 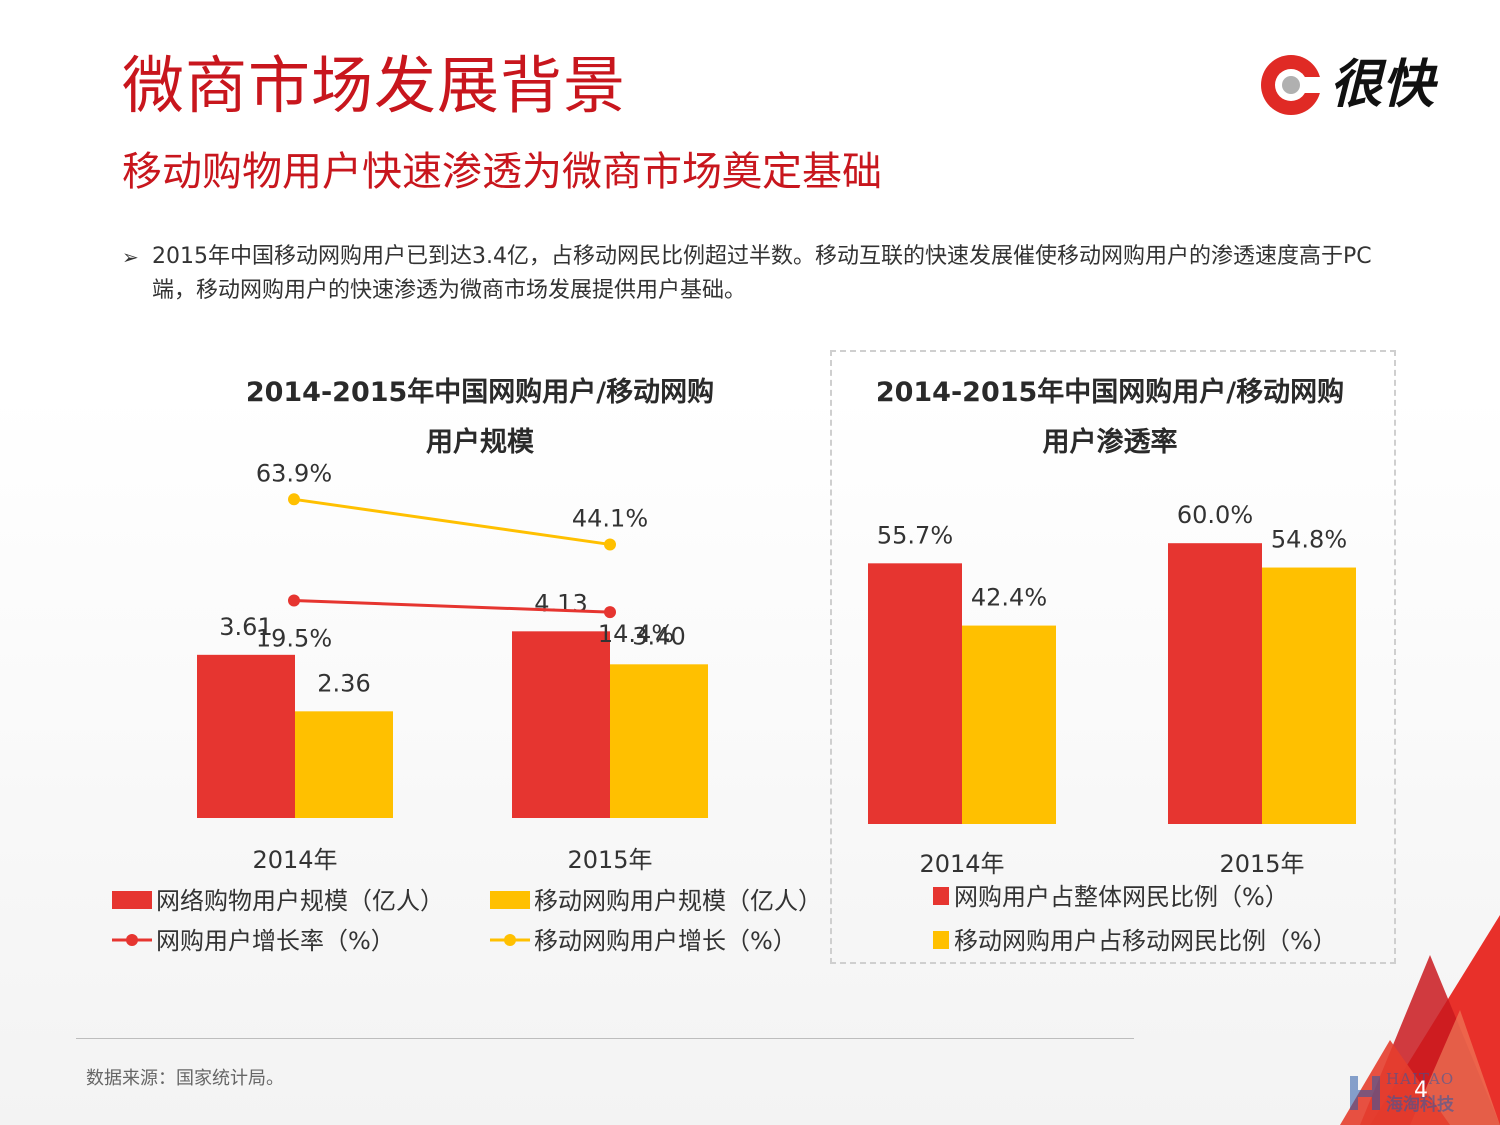 I want to click on growth-line-total, so click(x=452, y=606).